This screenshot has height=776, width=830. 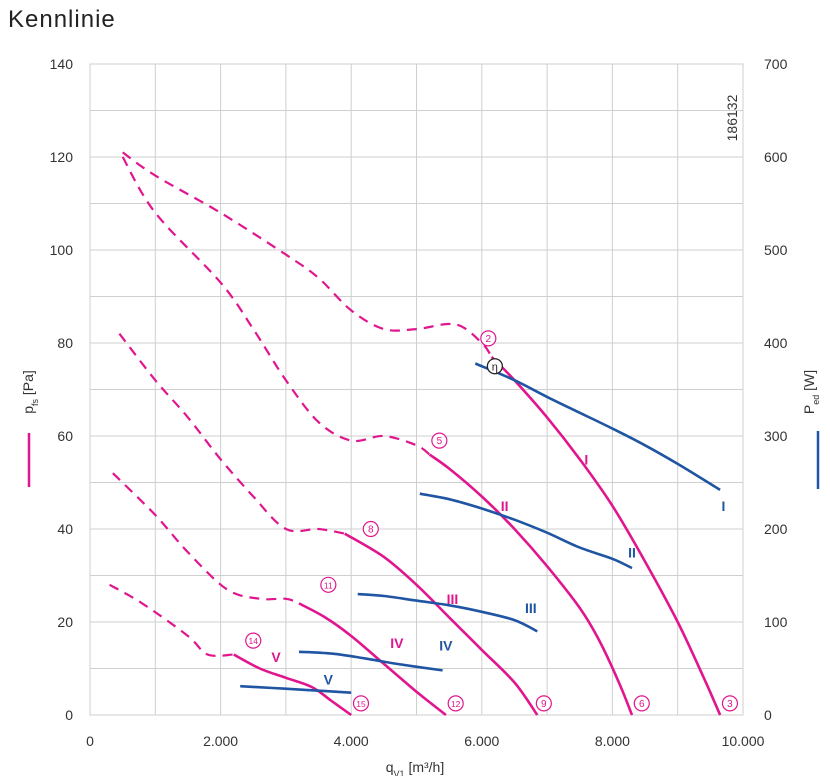 What do you see at coordinates (531, 608) in the screenshot?
I see `power-curve-label-III: III` at bounding box center [531, 608].